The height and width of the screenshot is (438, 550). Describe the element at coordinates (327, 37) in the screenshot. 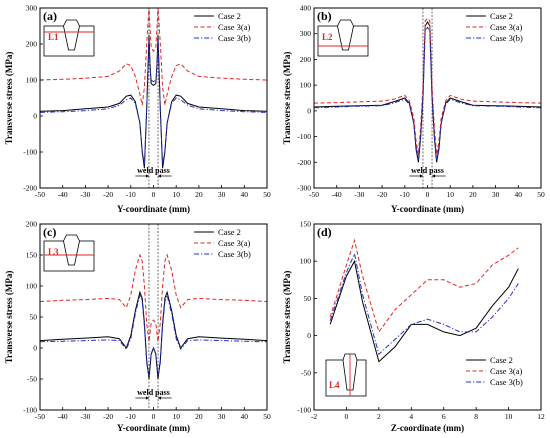

I see `inset-label: L2` at that location.